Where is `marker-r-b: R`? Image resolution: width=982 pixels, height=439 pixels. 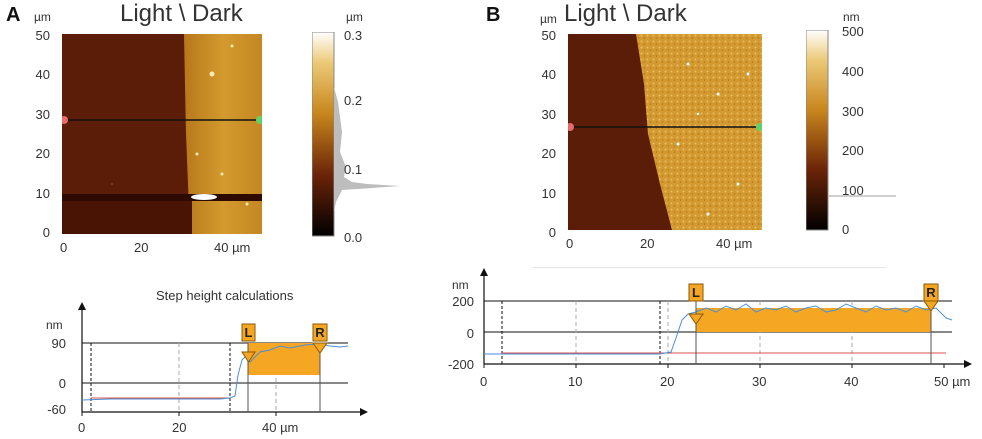
marker-r-b: R is located at coordinates (931, 297).